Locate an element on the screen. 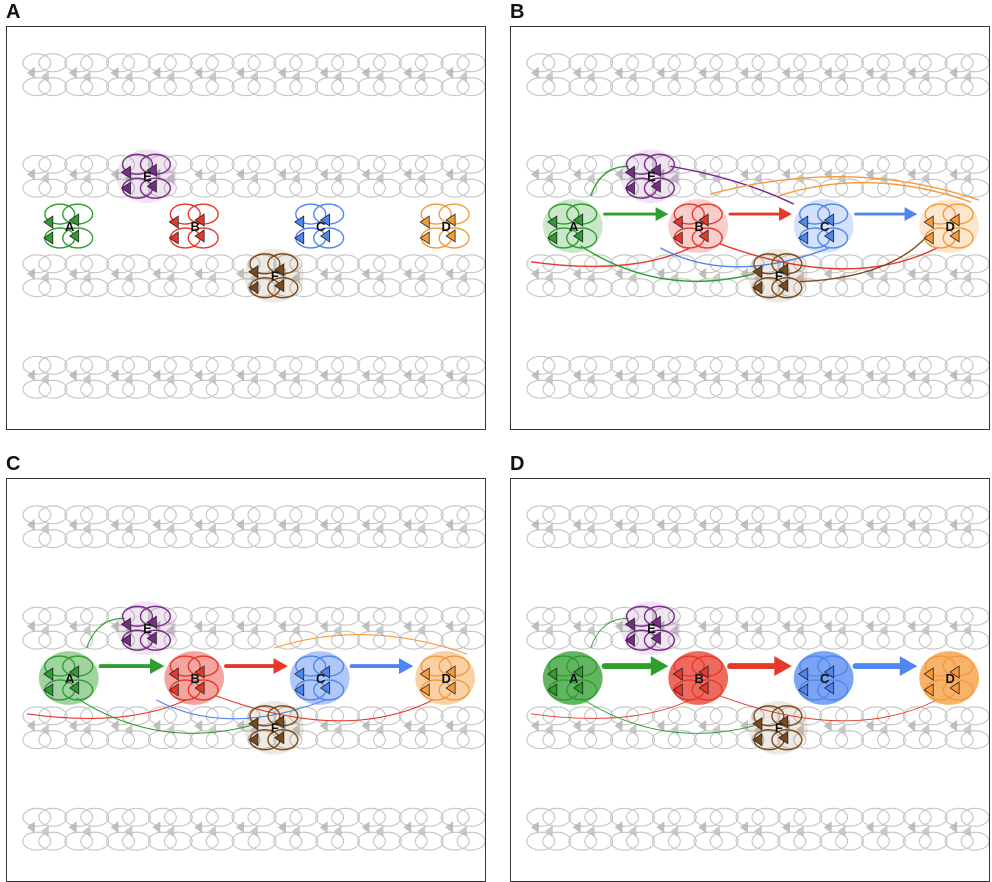 The image size is (992, 882). node-label-e: E is located at coordinates (651, 628).